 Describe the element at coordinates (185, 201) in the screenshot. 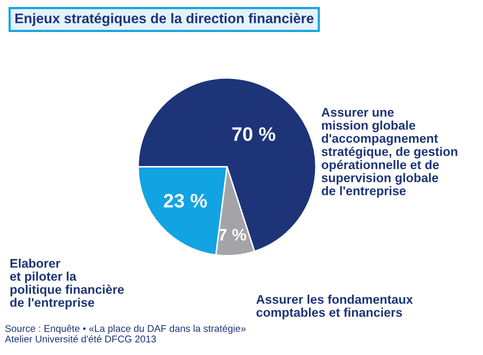

I see `data-label: 23 %` at that location.